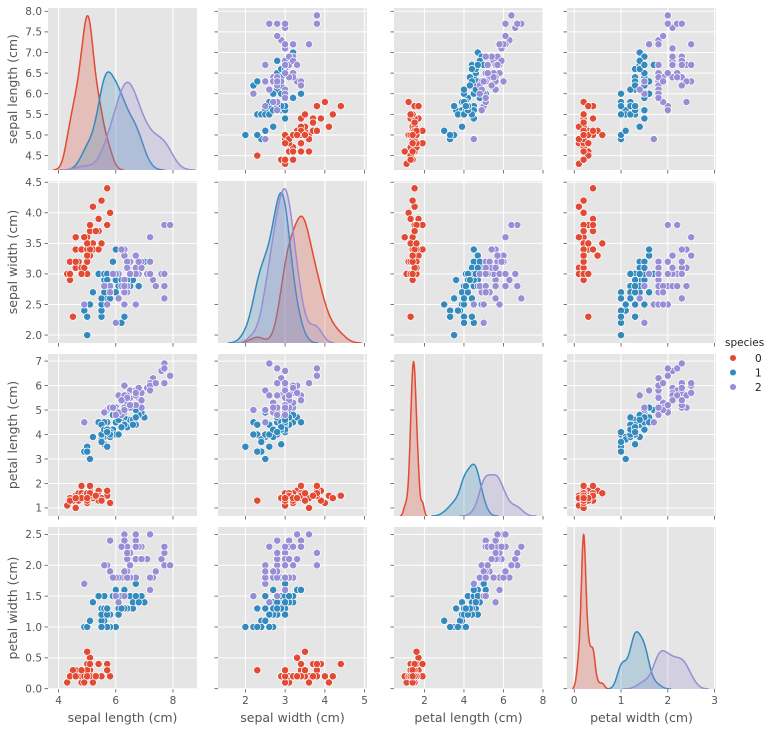 The height and width of the screenshot is (731, 772). I want to click on panel-sepal-length-cm-vs-sepal-length-cm: 4.5 5.0 5.5 6.0 6.5 7.0 7.5 8.0, so click(111, 90).